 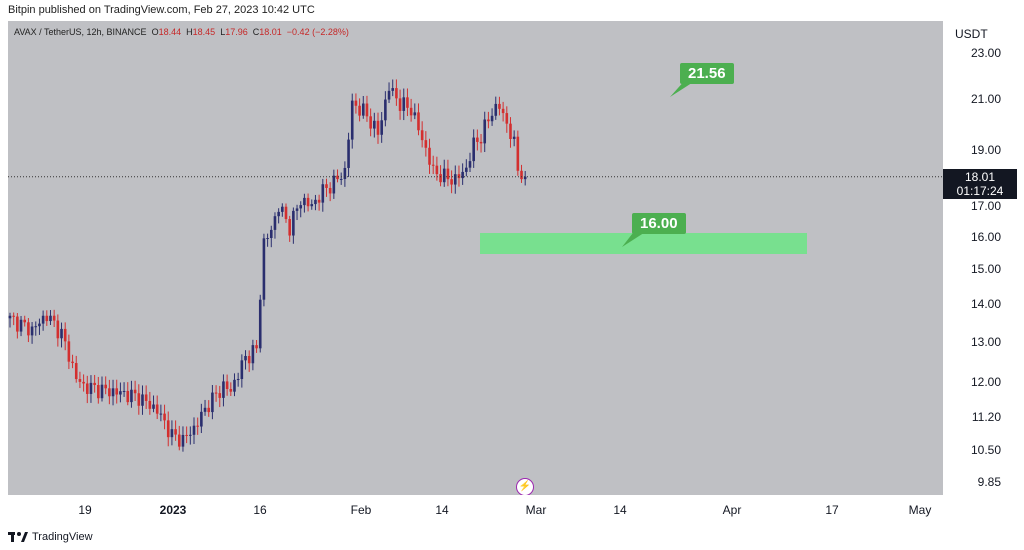 What do you see at coordinates (832, 510) in the screenshot?
I see `time-tick-label: 17` at bounding box center [832, 510].